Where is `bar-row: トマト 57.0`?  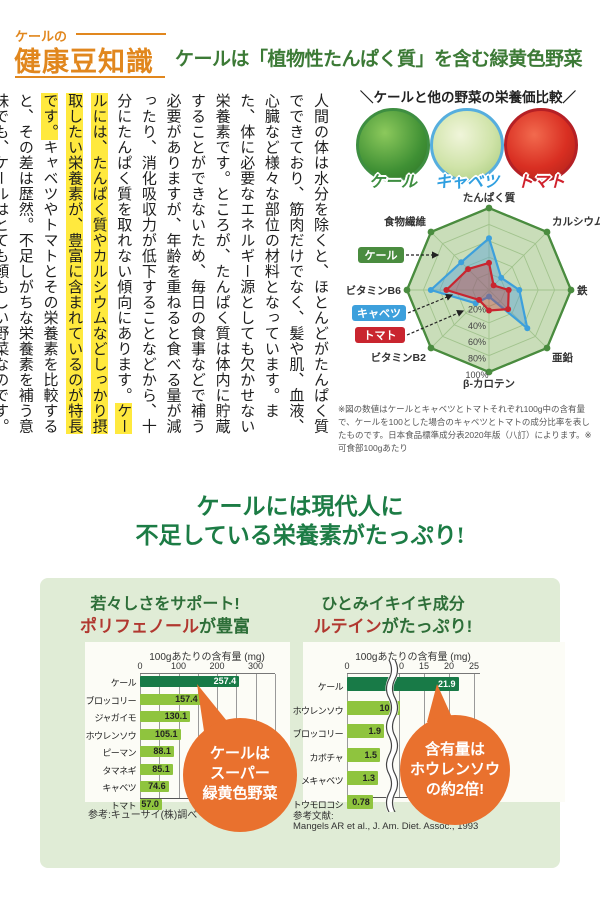
bar-row: トマト 57.0 is located at coordinates (193, 806).